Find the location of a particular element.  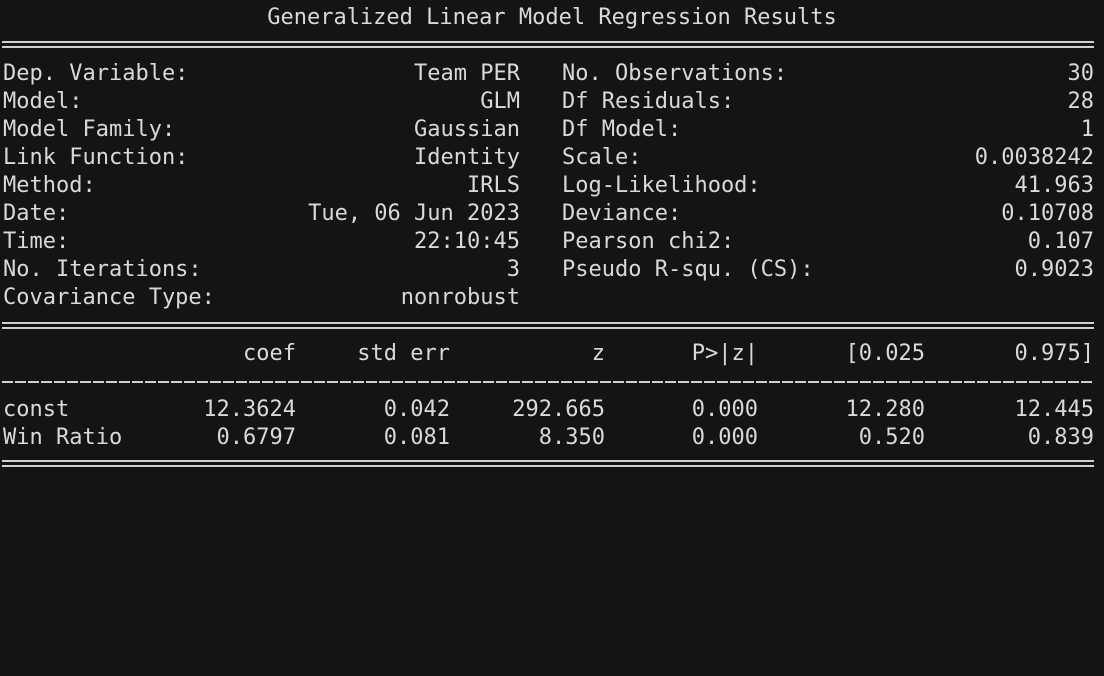

right-value: 0.0038242 is located at coordinates (1034, 157).